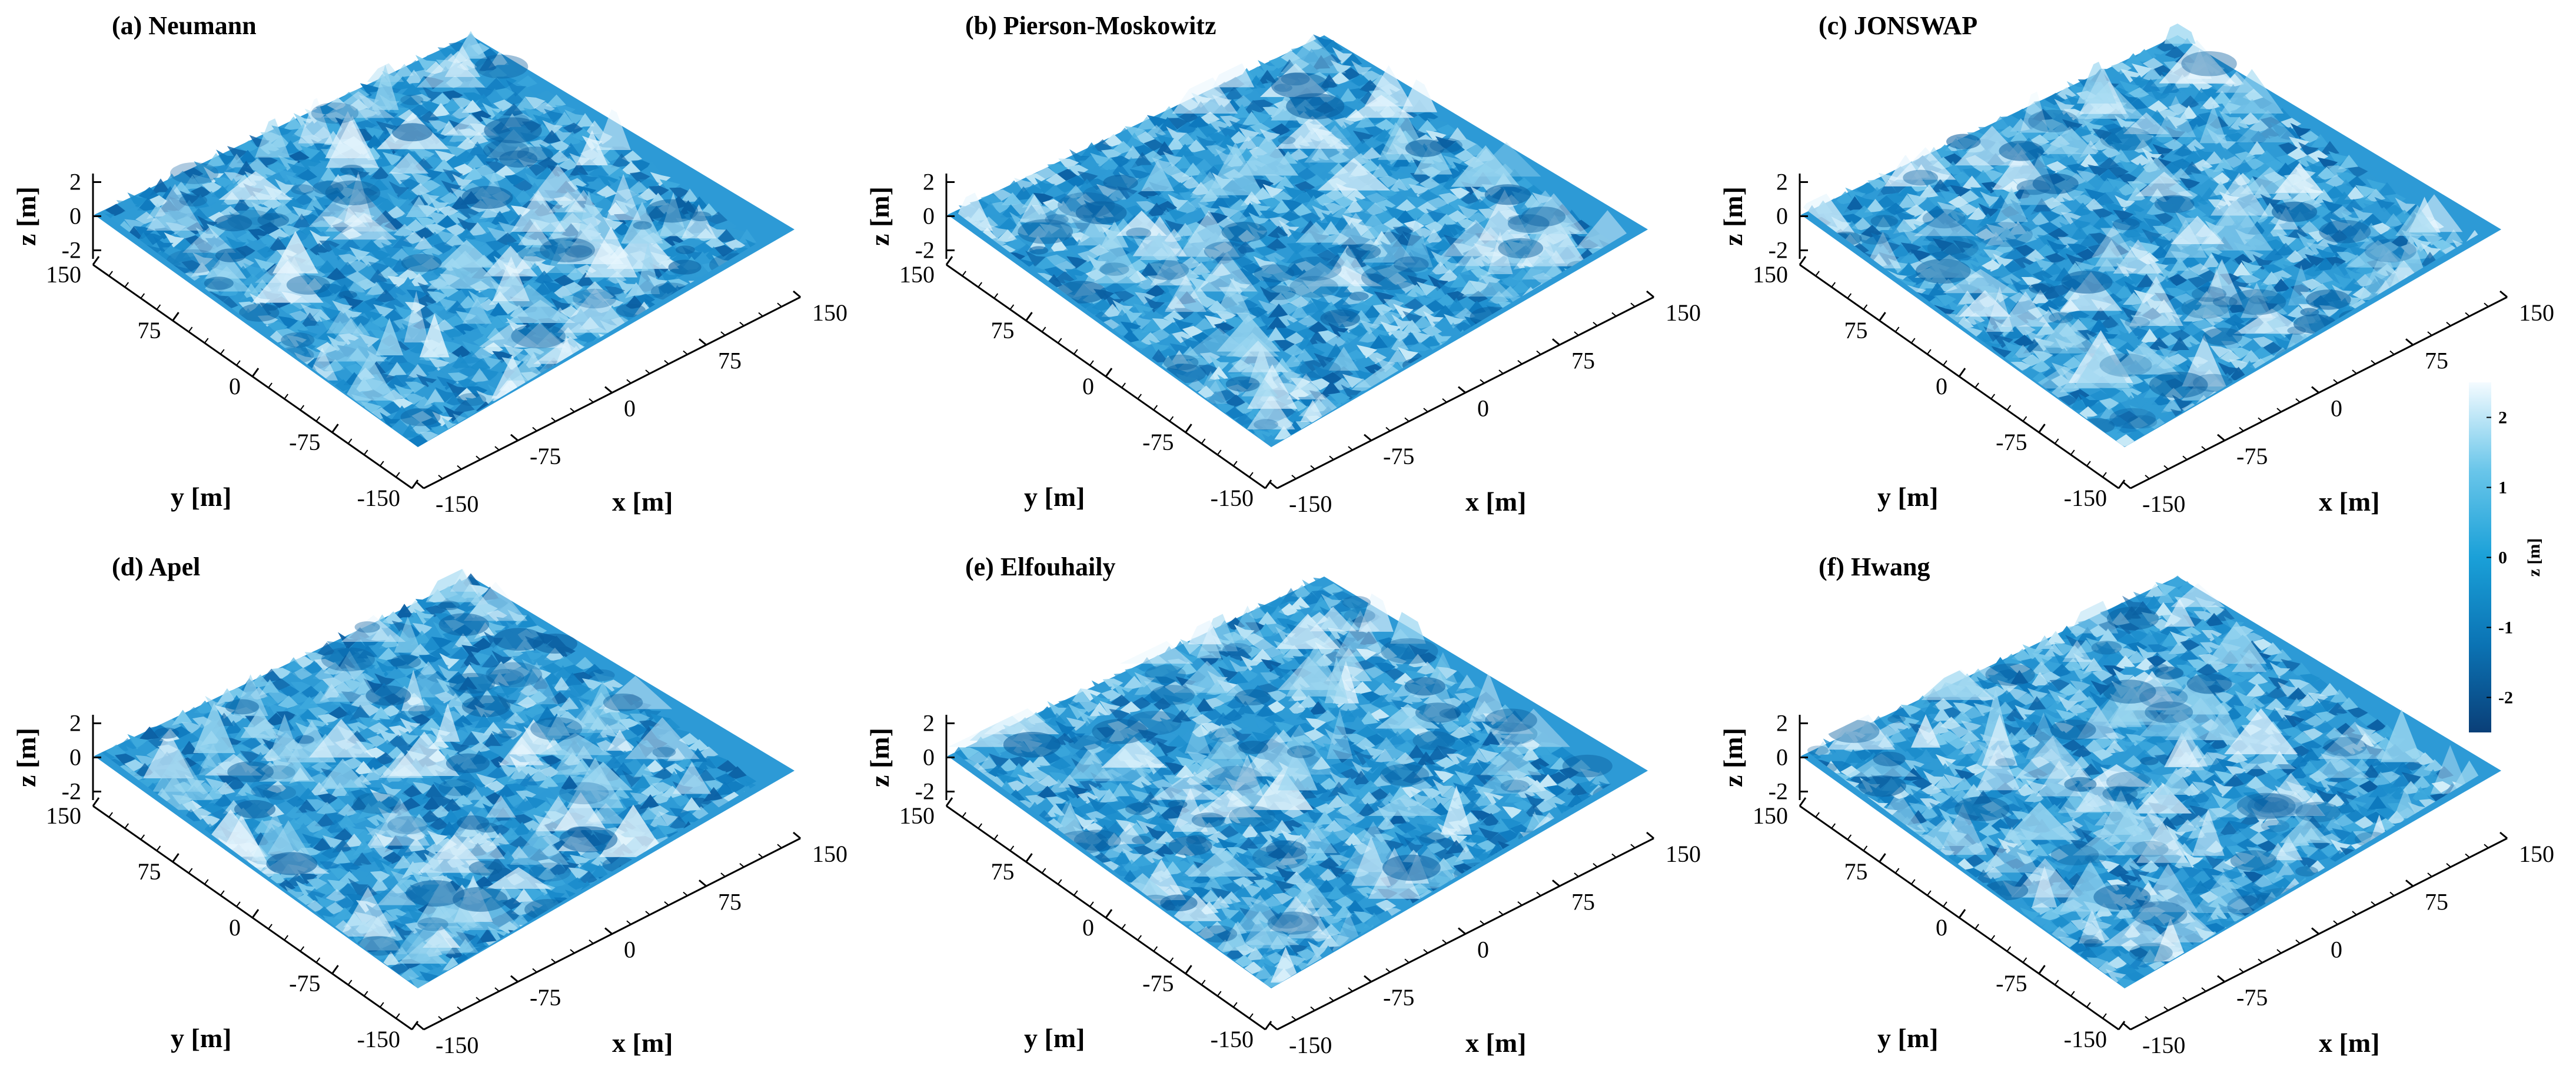 This screenshot has height=1076, width=2576. What do you see at coordinates (730, 361) in the screenshot?
I see `x-tick-label: 75` at bounding box center [730, 361].